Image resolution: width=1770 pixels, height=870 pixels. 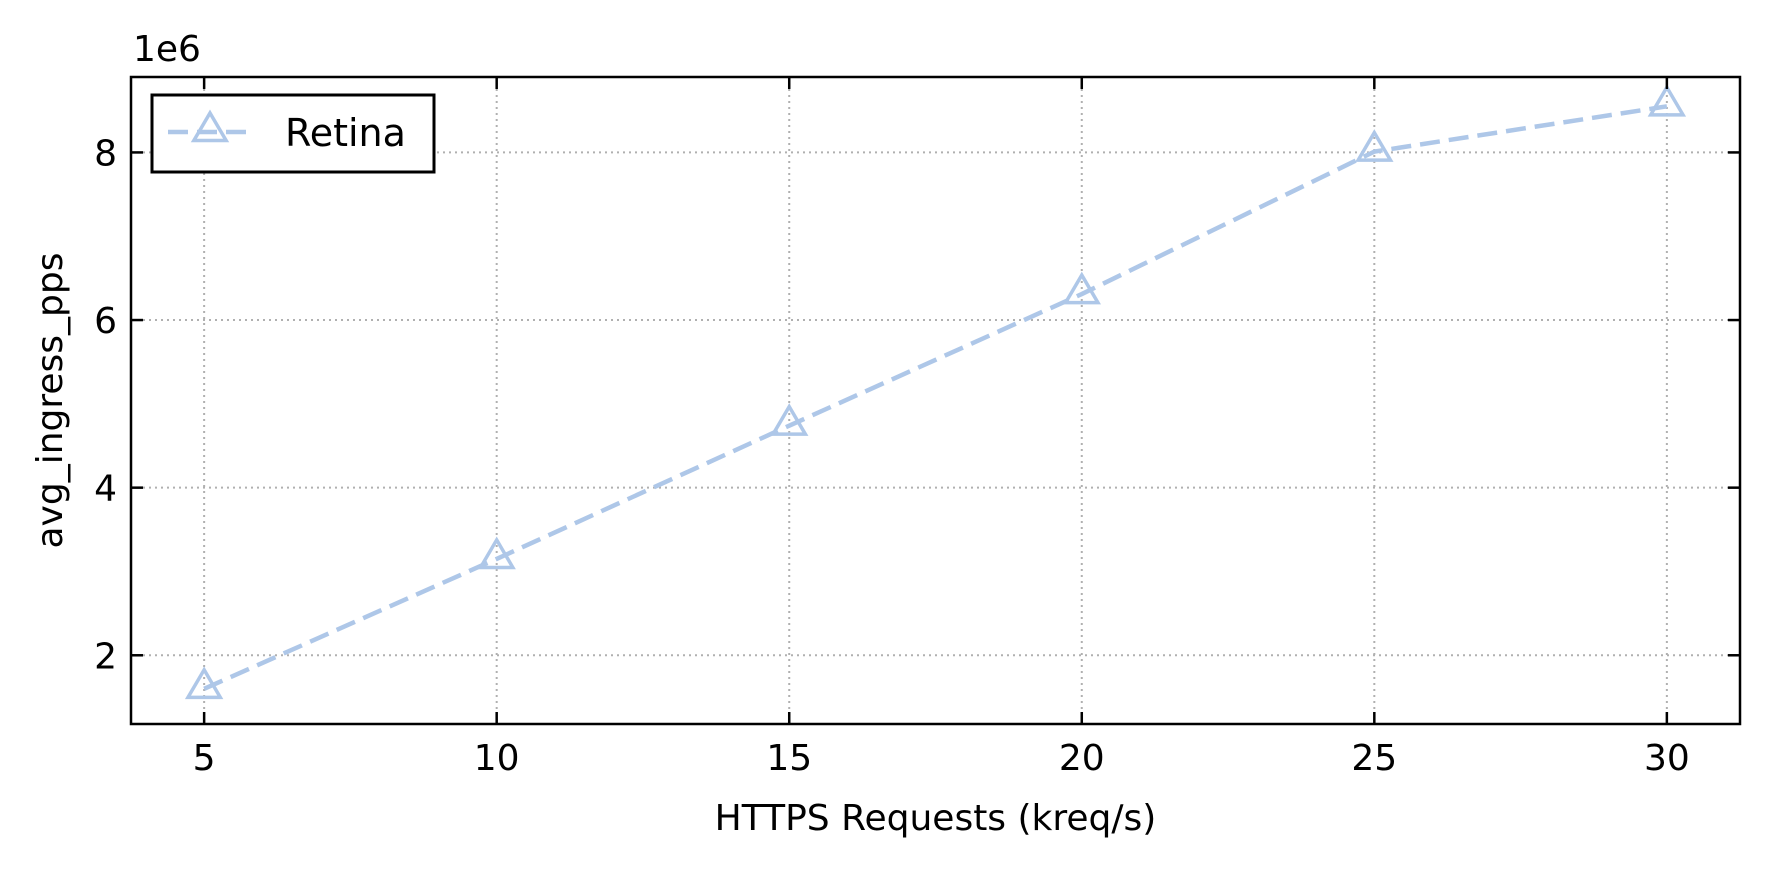 What do you see at coordinates (105, 656) in the screenshot?
I see `y-tick-label: 2` at bounding box center [105, 656].